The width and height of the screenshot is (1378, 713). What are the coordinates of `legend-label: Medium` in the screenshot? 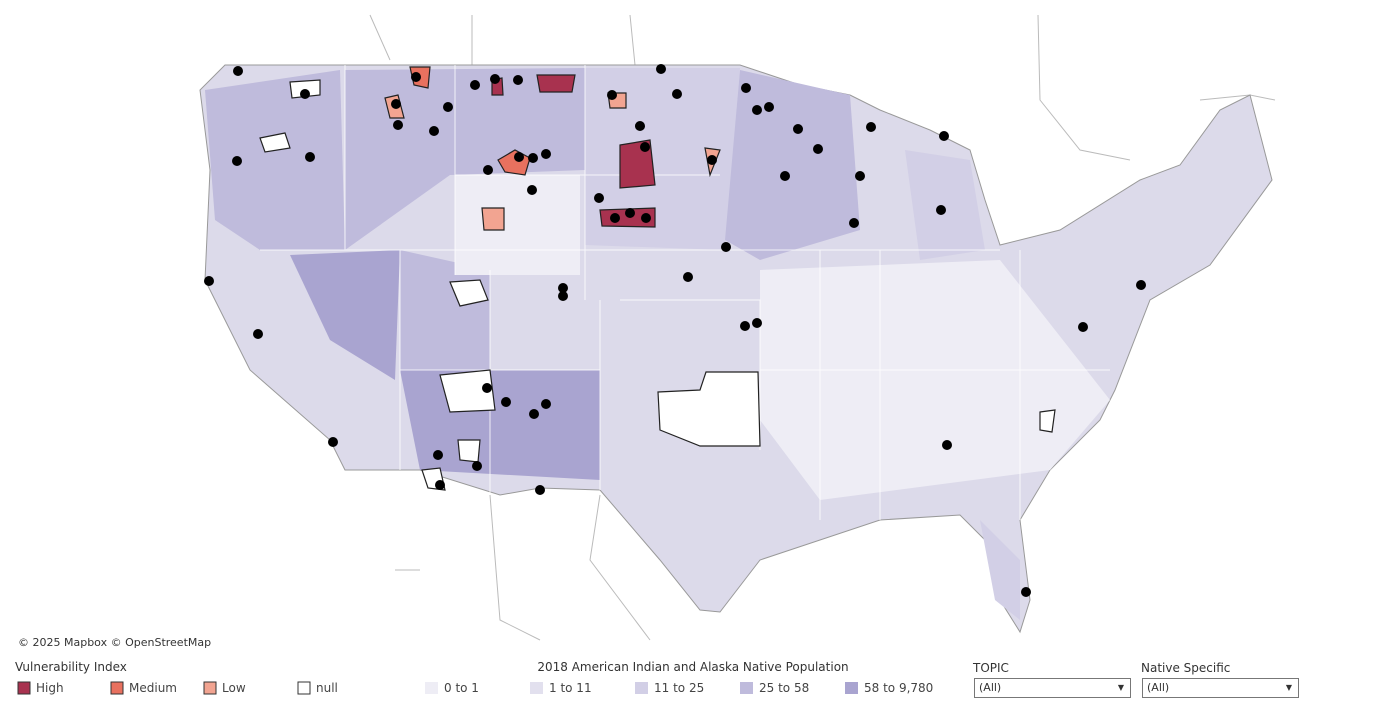 It's located at (153, 688).